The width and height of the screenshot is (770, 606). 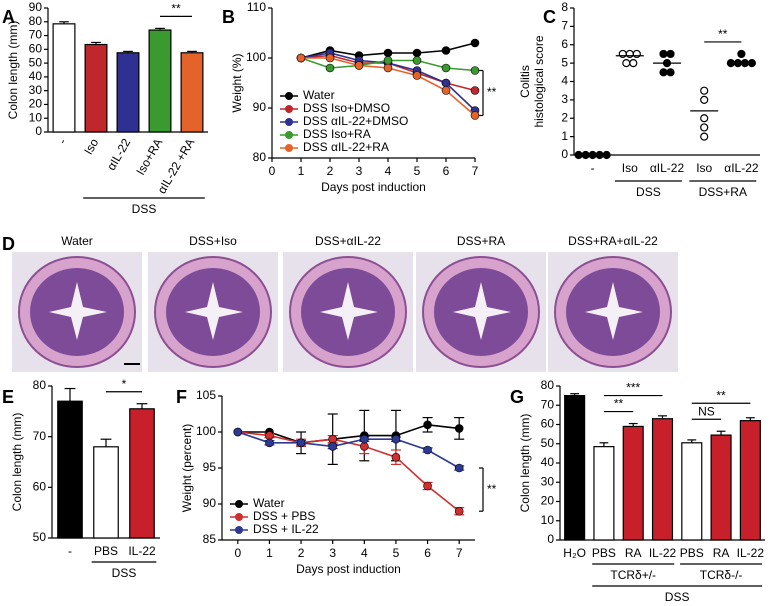 I want to click on x-tick-label: -, so click(x=62, y=141).